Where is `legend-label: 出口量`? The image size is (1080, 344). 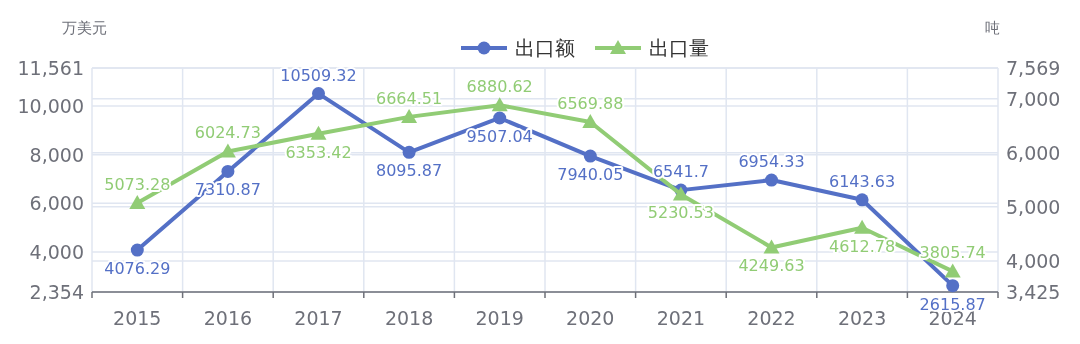 legend-label: 出口量 is located at coordinates (679, 48).